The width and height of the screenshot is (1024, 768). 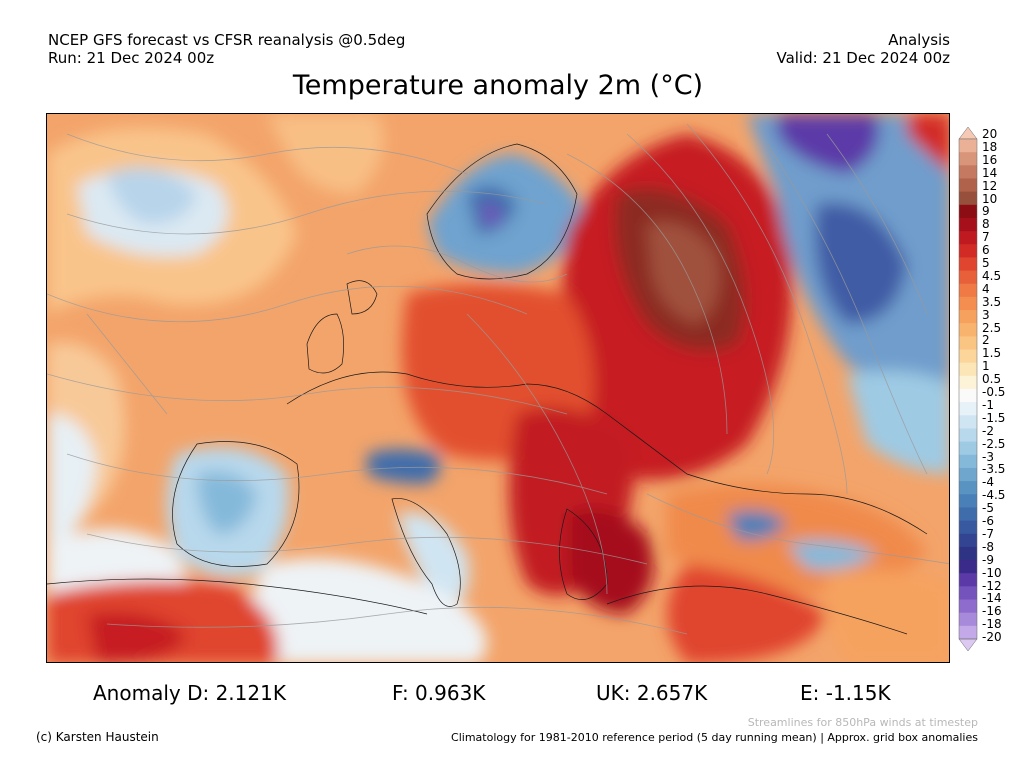 What do you see at coordinates (988, 559) in the screenshot?
I see `colorbar-label: -9` at bounding box center [988, 559].